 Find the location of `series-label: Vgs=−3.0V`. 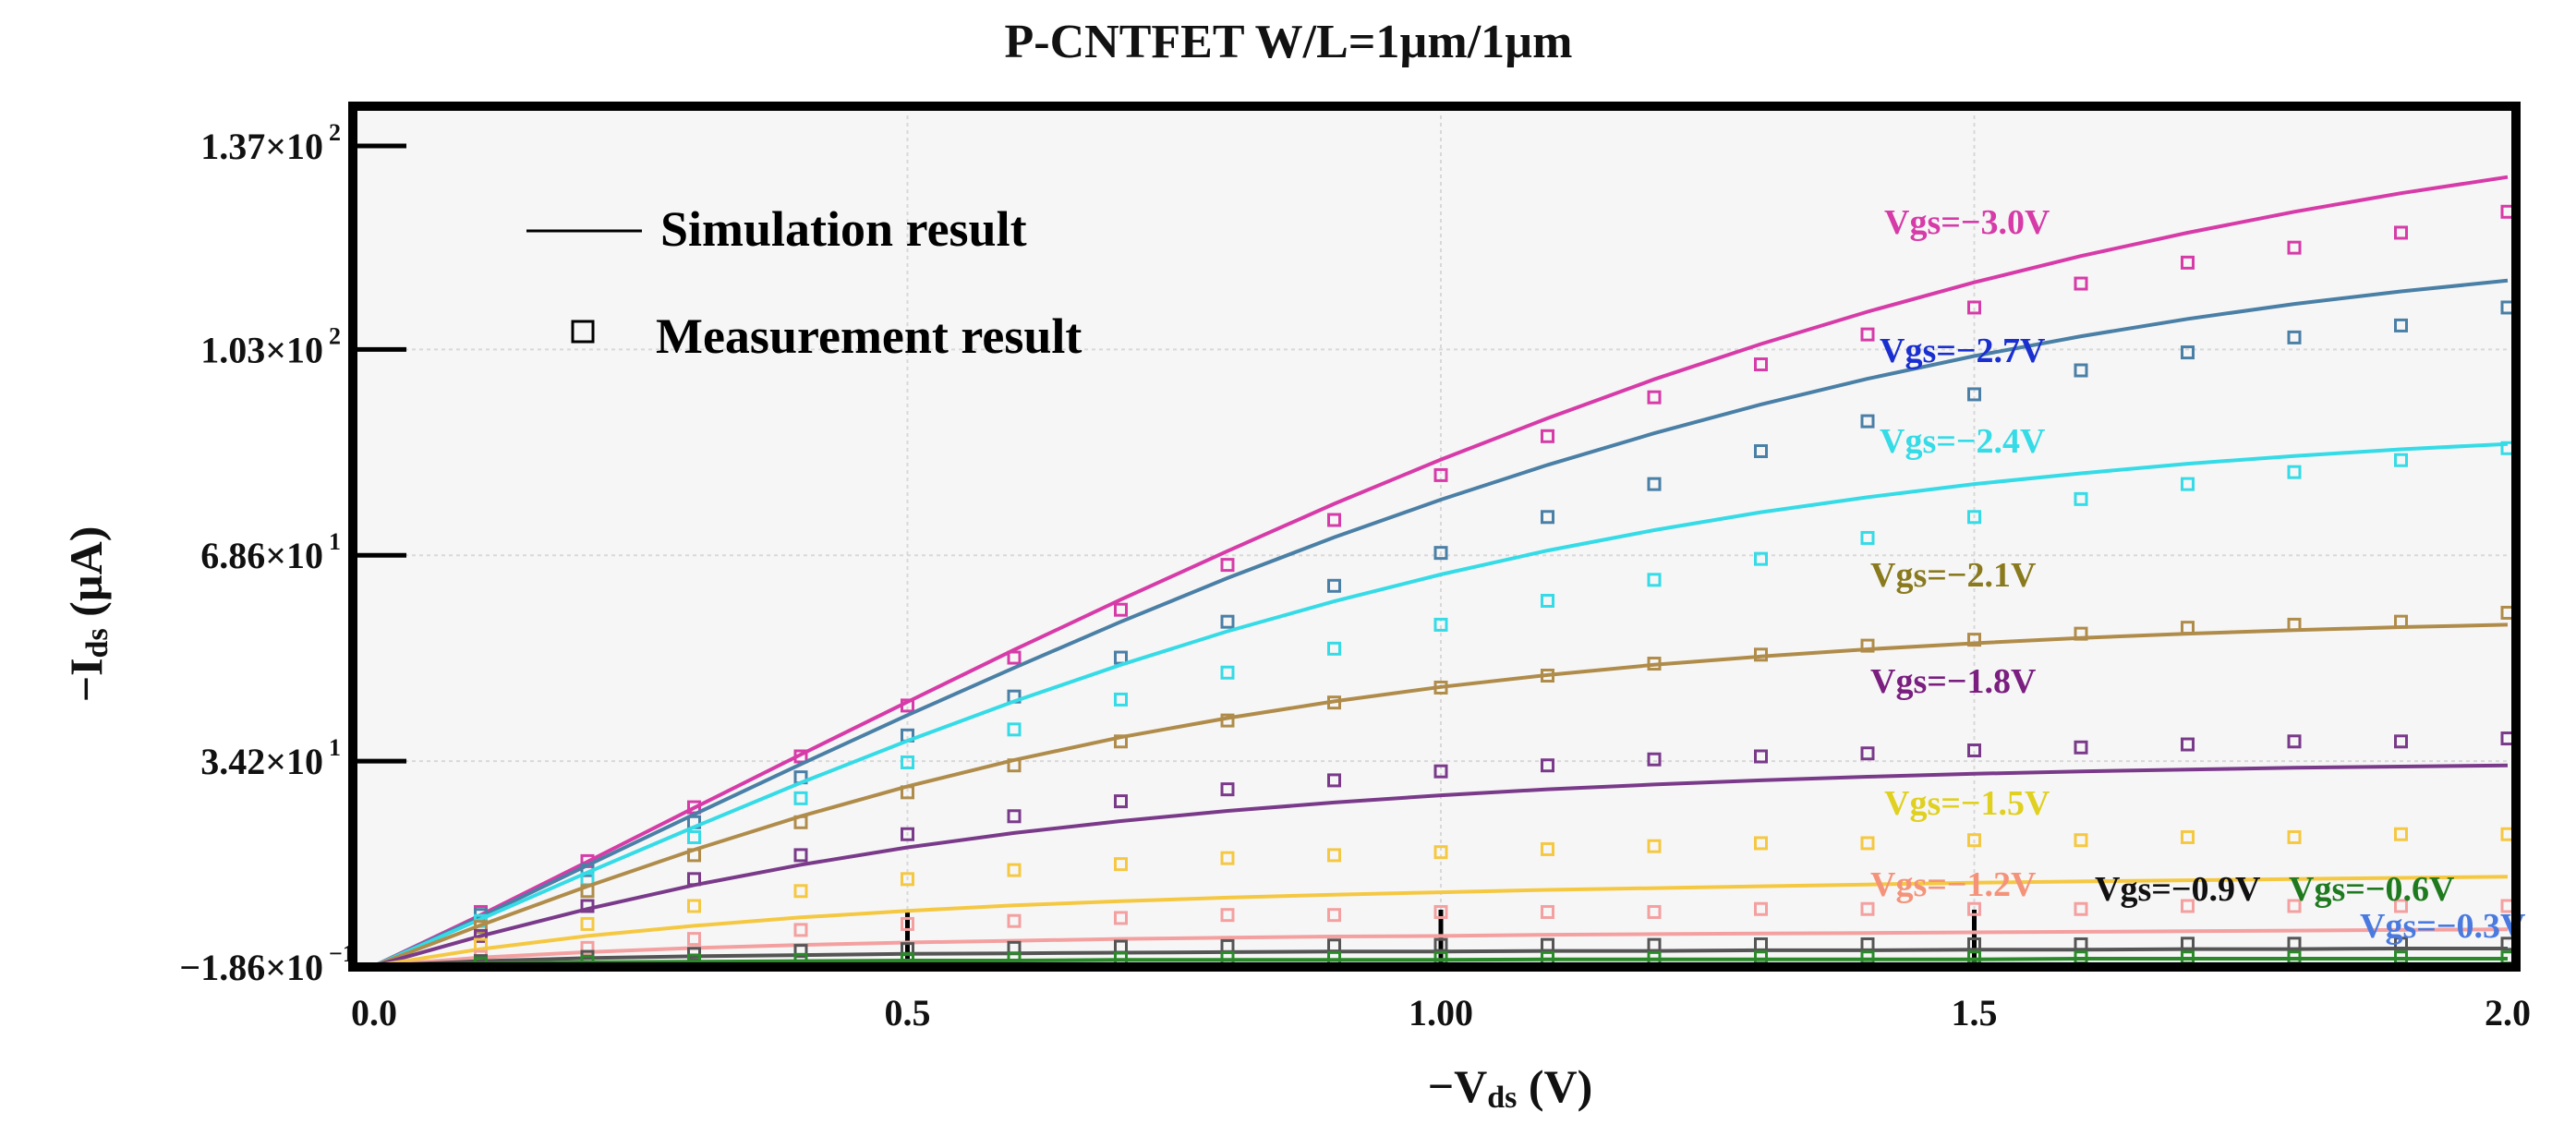

series-label: Vgs=−3.0V is located at coordinates (1967, 222).